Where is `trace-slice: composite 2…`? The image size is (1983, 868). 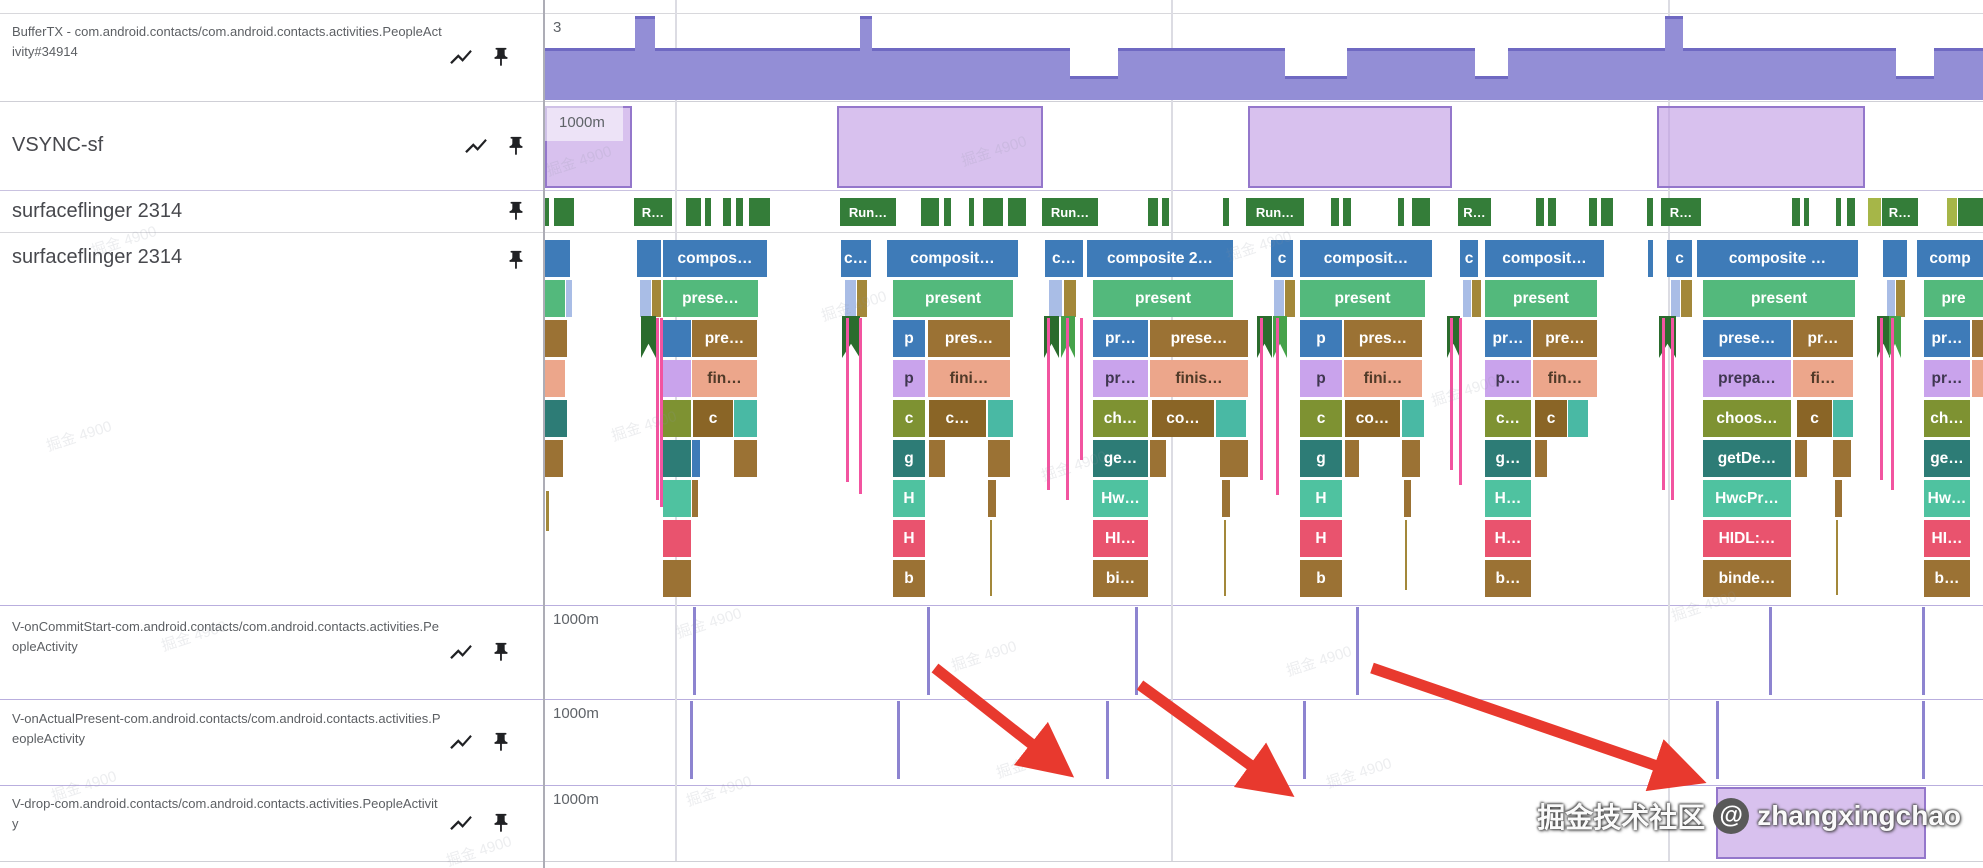 trace-slice: composite 2… is located at coordinates (1160, 258).